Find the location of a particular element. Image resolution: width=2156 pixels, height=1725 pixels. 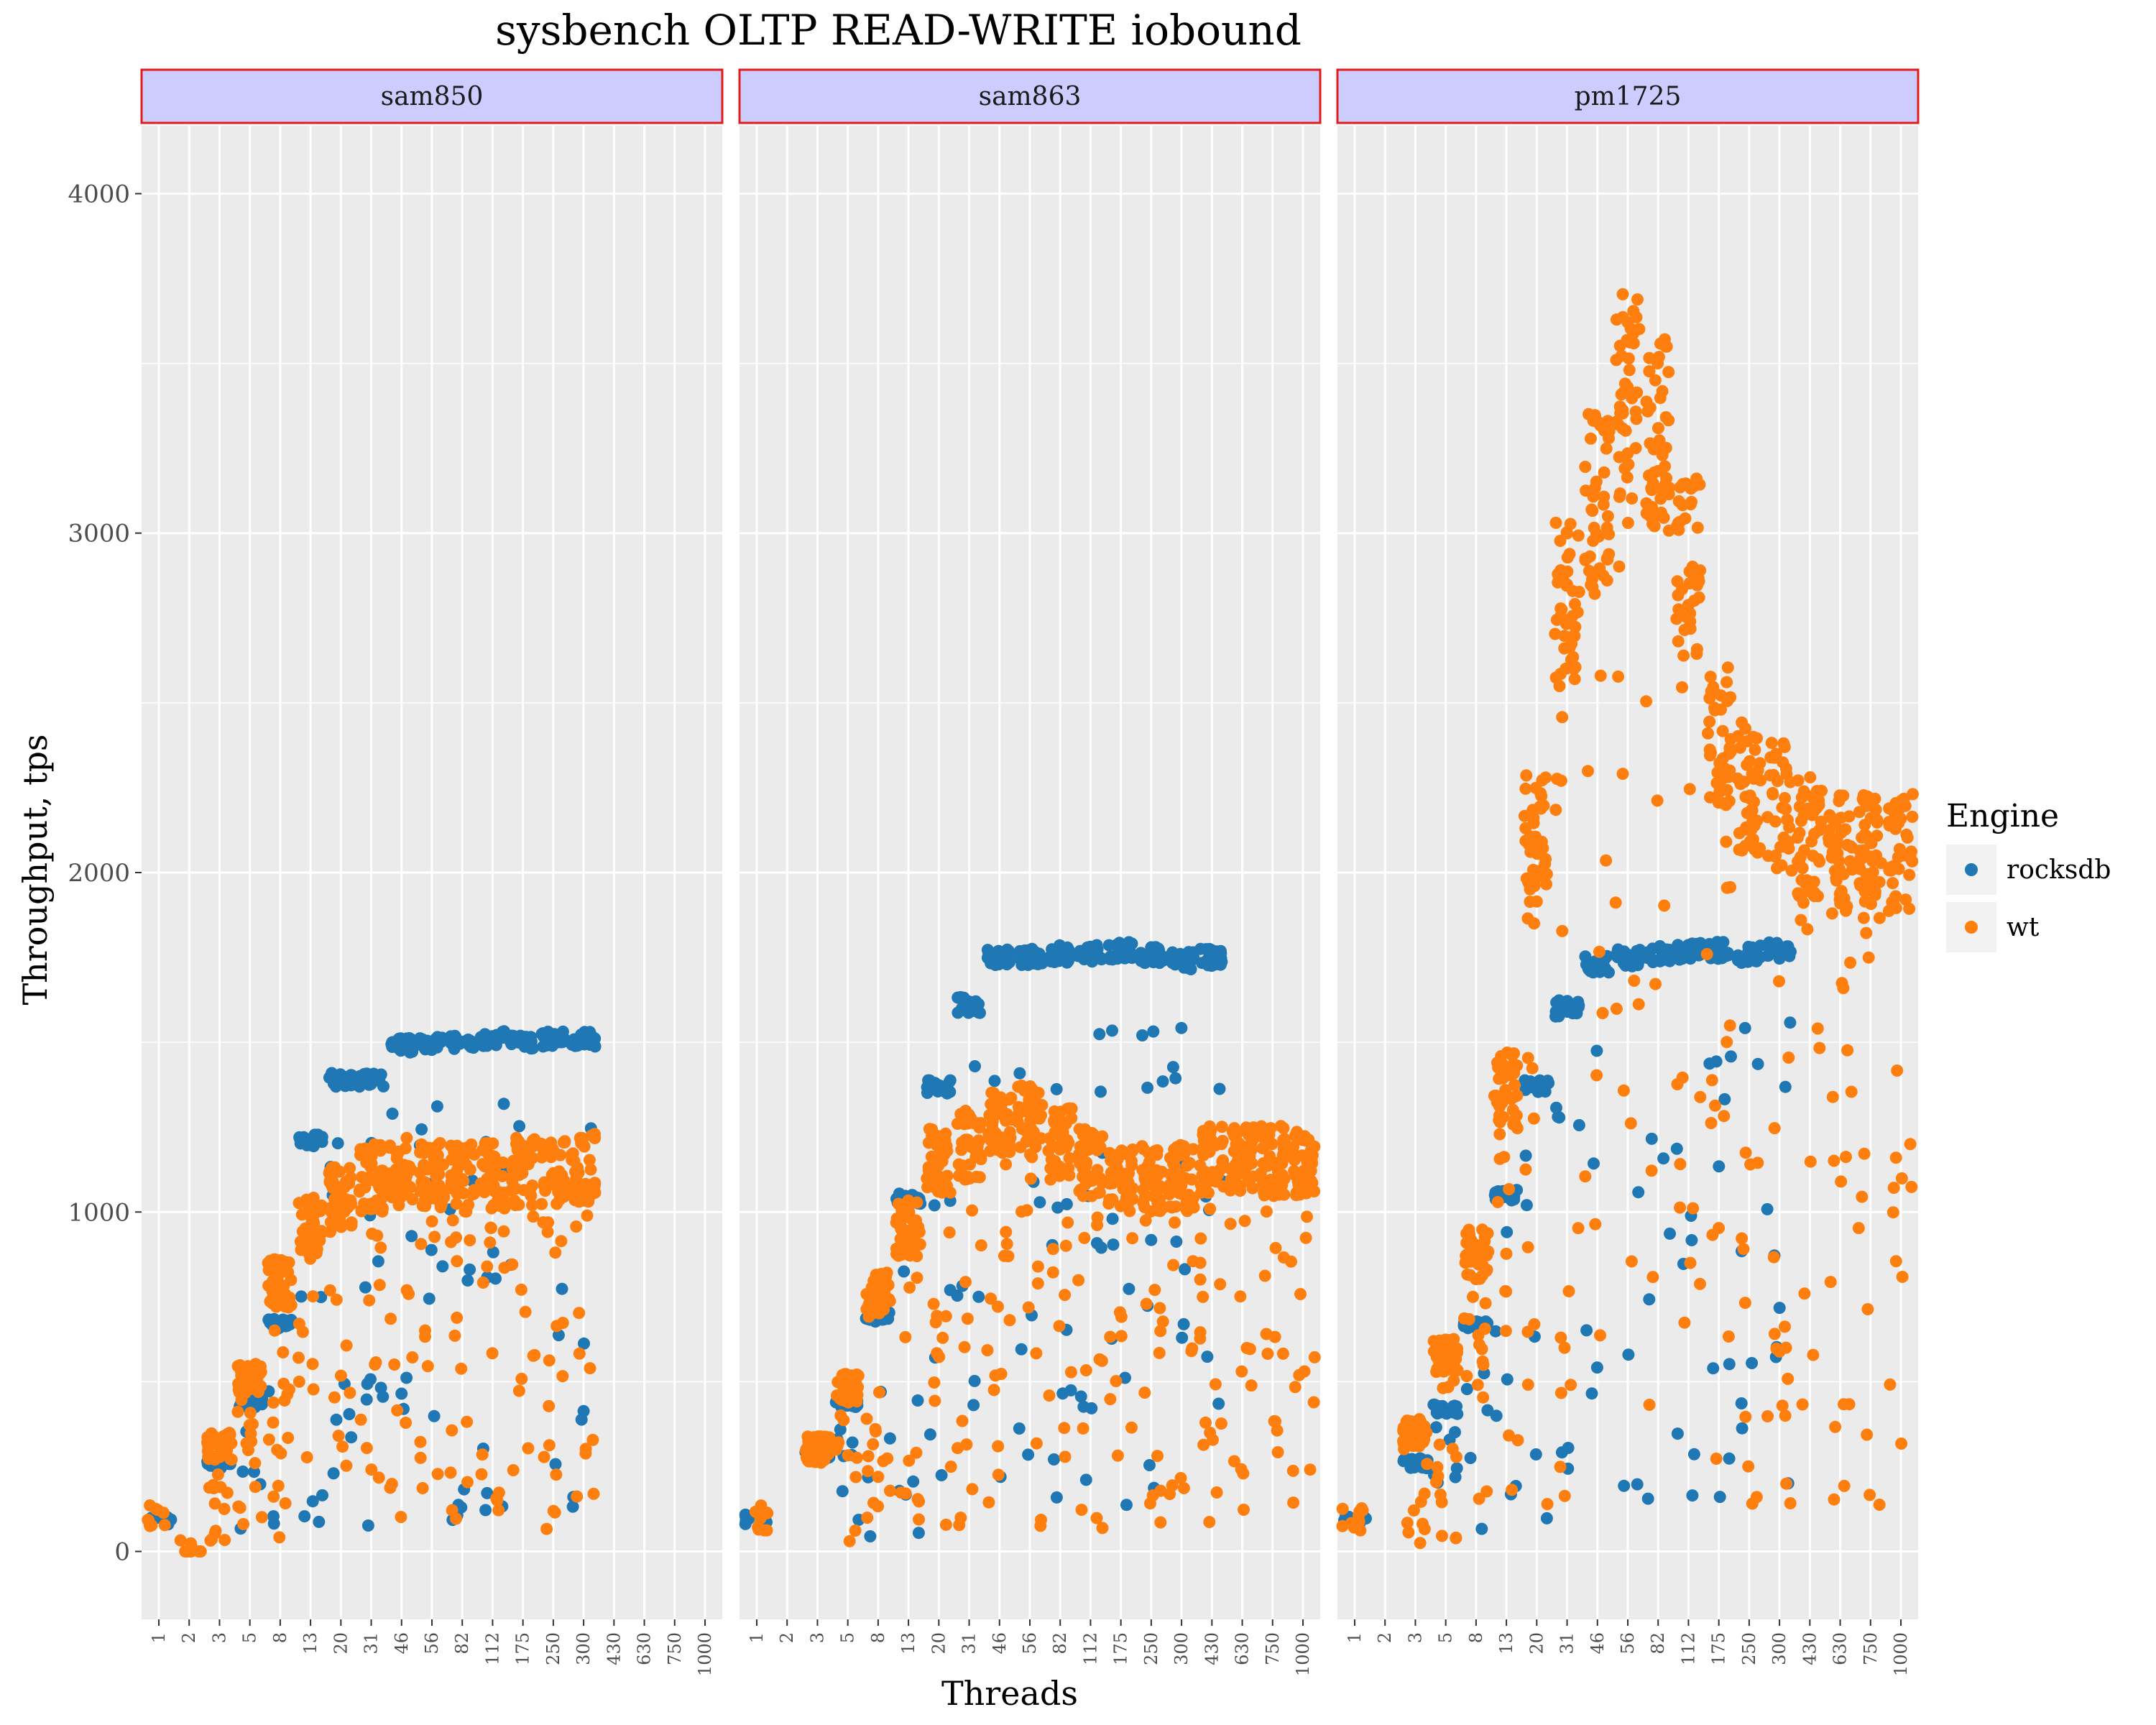

x-tick-label: 2 is located at coordinates (189, 1637).